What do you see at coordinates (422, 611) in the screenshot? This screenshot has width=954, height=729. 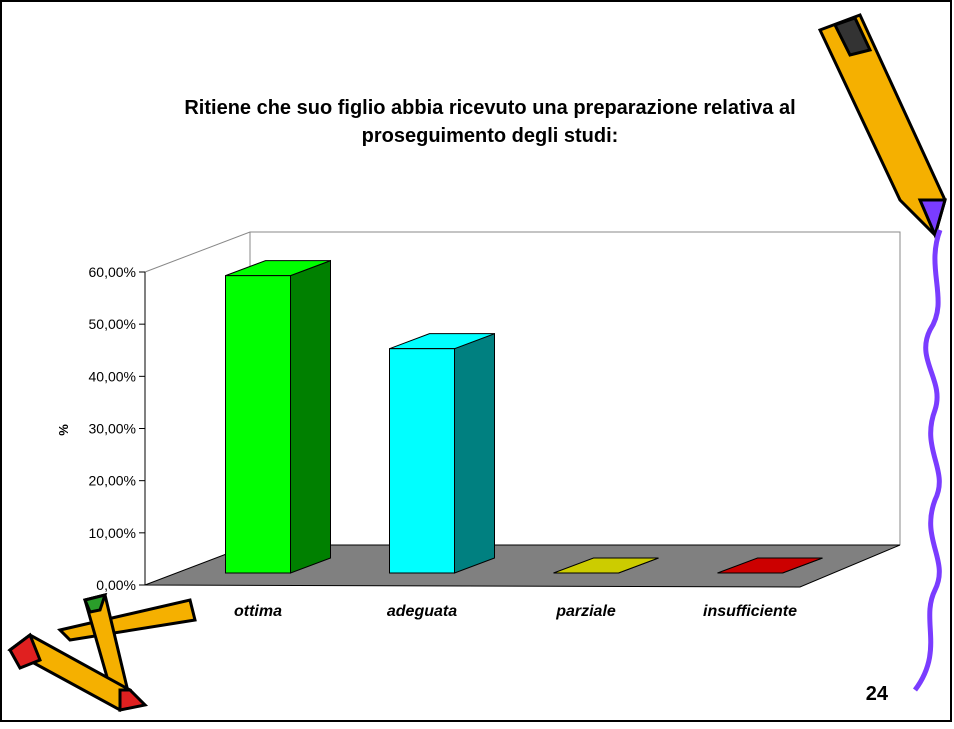 I see `x-tick-label: adeguata` at bounding box center [422, 611].